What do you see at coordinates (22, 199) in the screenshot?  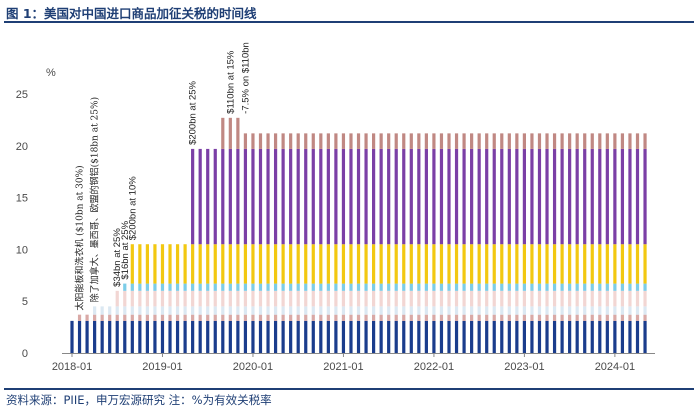 I see `y-tick-label: 15` at bounding box center [22, 199].